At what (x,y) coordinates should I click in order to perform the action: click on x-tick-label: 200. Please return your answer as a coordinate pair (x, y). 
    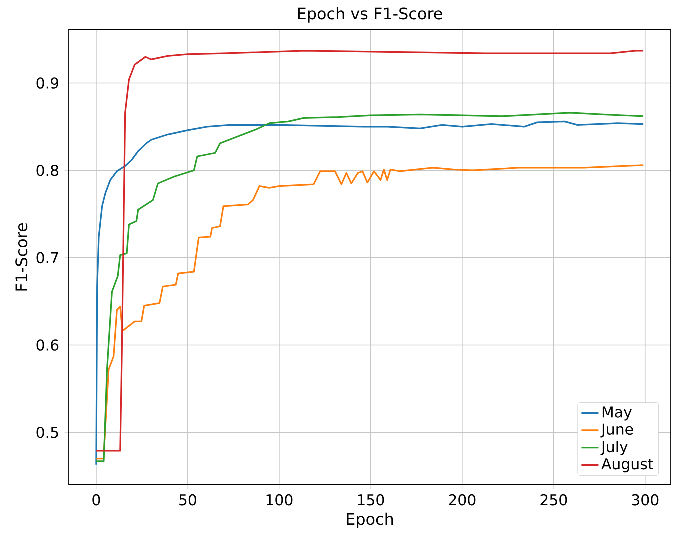
    Looking at the image, I should click on (462, 500).